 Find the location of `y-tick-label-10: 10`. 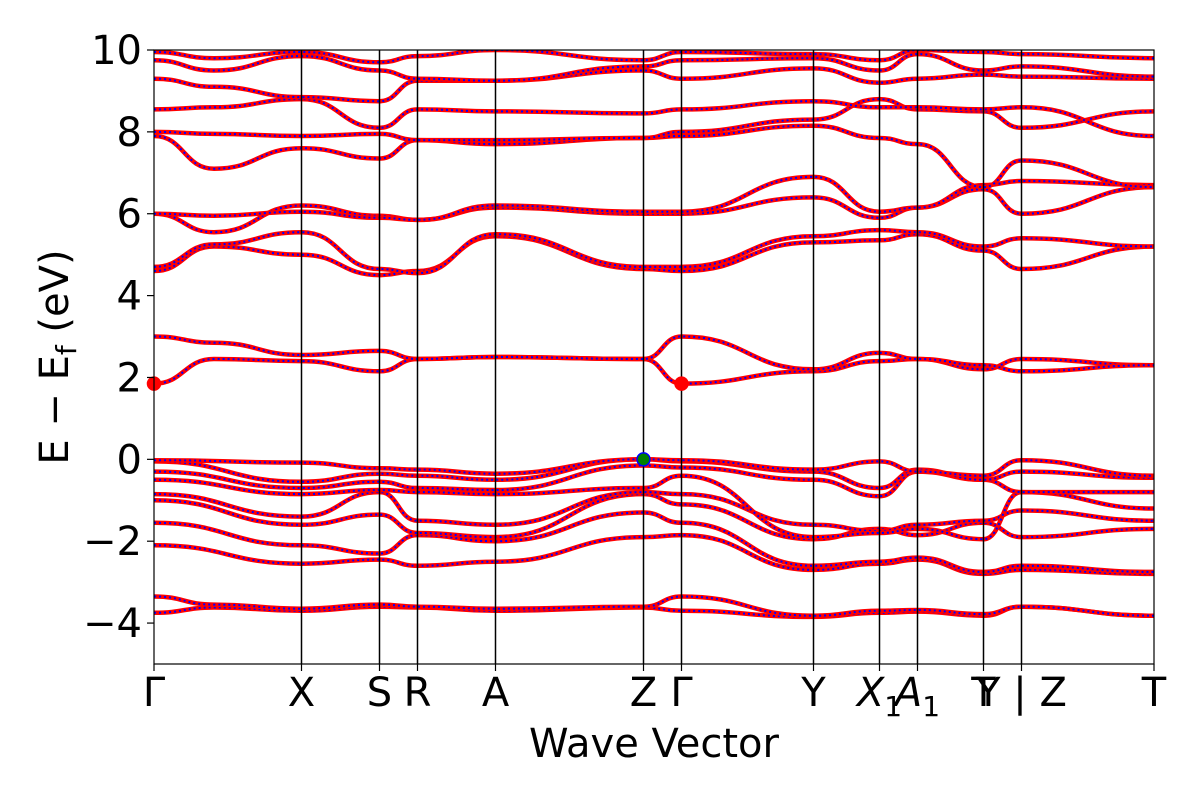

y-tick-label-10: 10 is located at coordinates (116, 51).